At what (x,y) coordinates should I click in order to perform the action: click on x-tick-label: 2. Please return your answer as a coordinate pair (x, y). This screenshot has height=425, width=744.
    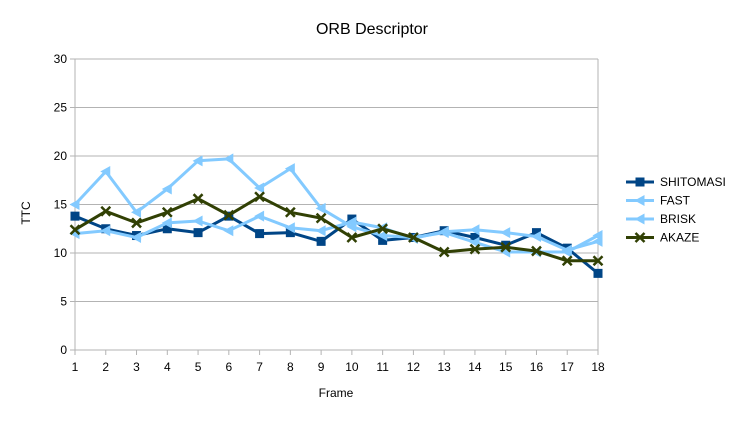
    Looking at the image, I should click on (105, 367).